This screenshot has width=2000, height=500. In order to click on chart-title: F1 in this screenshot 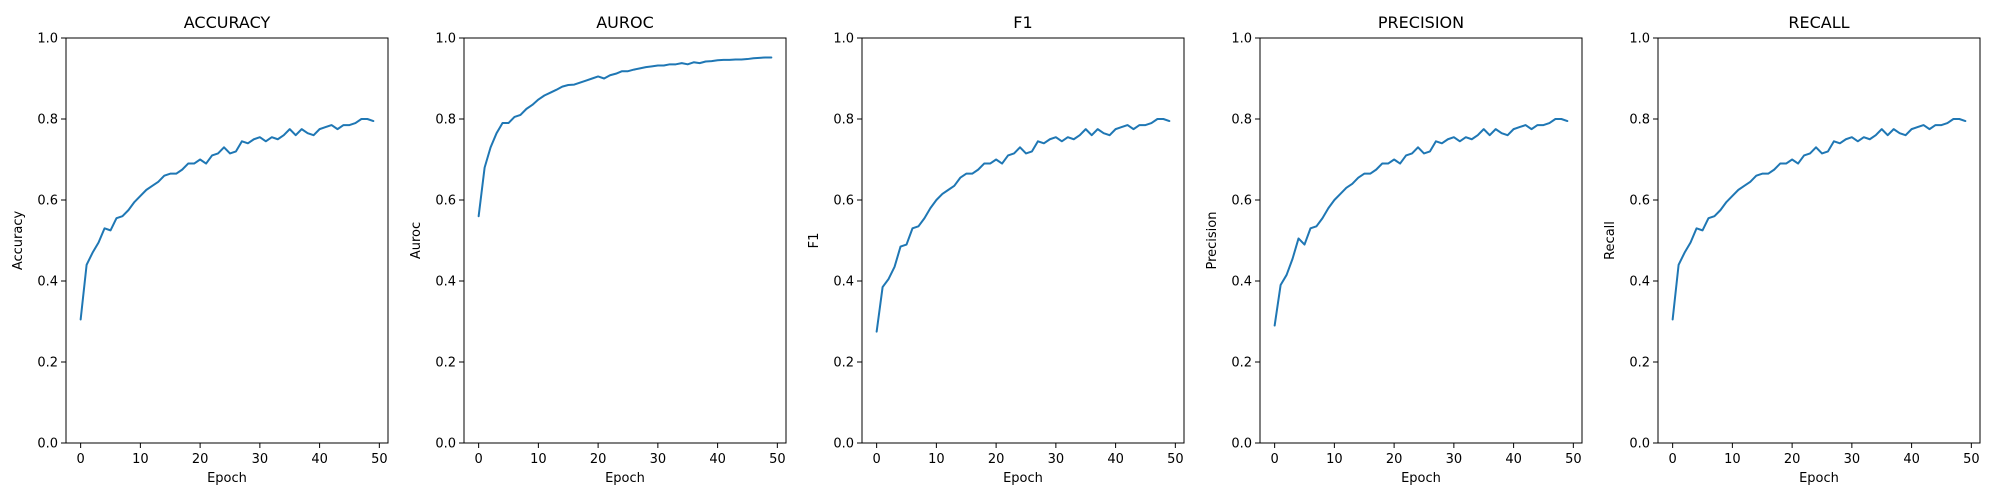, I will do `click(1022, 22)`.